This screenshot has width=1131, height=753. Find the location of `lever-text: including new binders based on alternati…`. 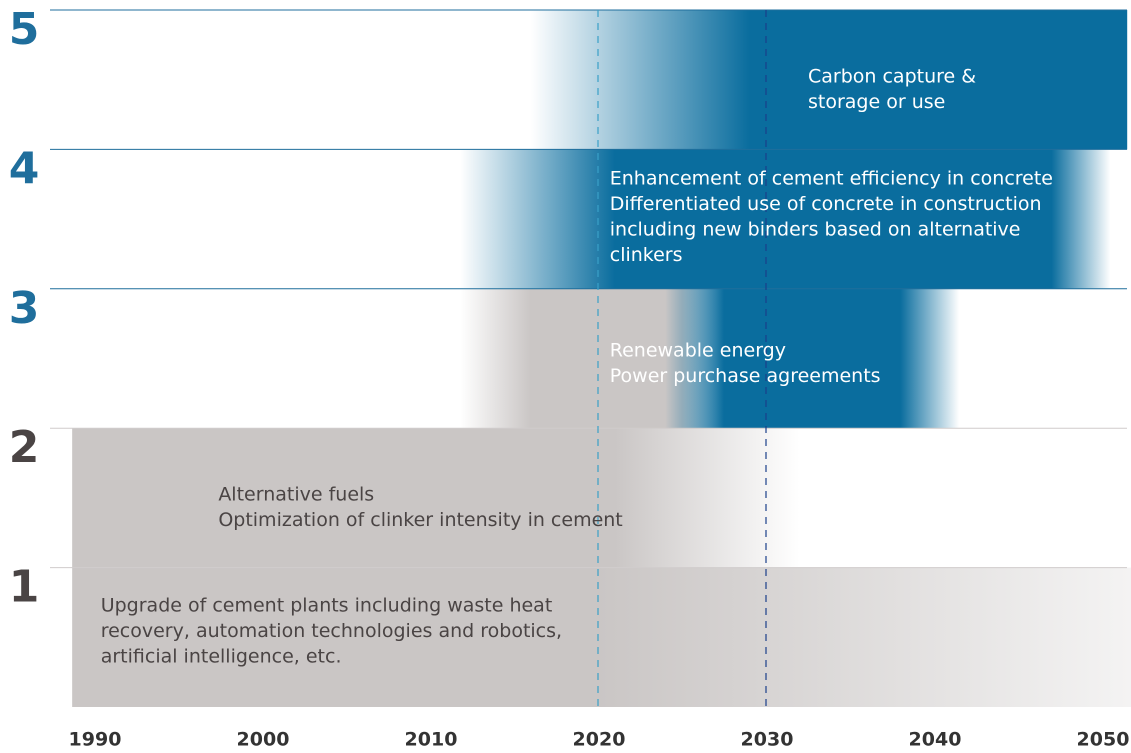

lever-text: including new binders based on alternati… is located at coordinates (815, 229).